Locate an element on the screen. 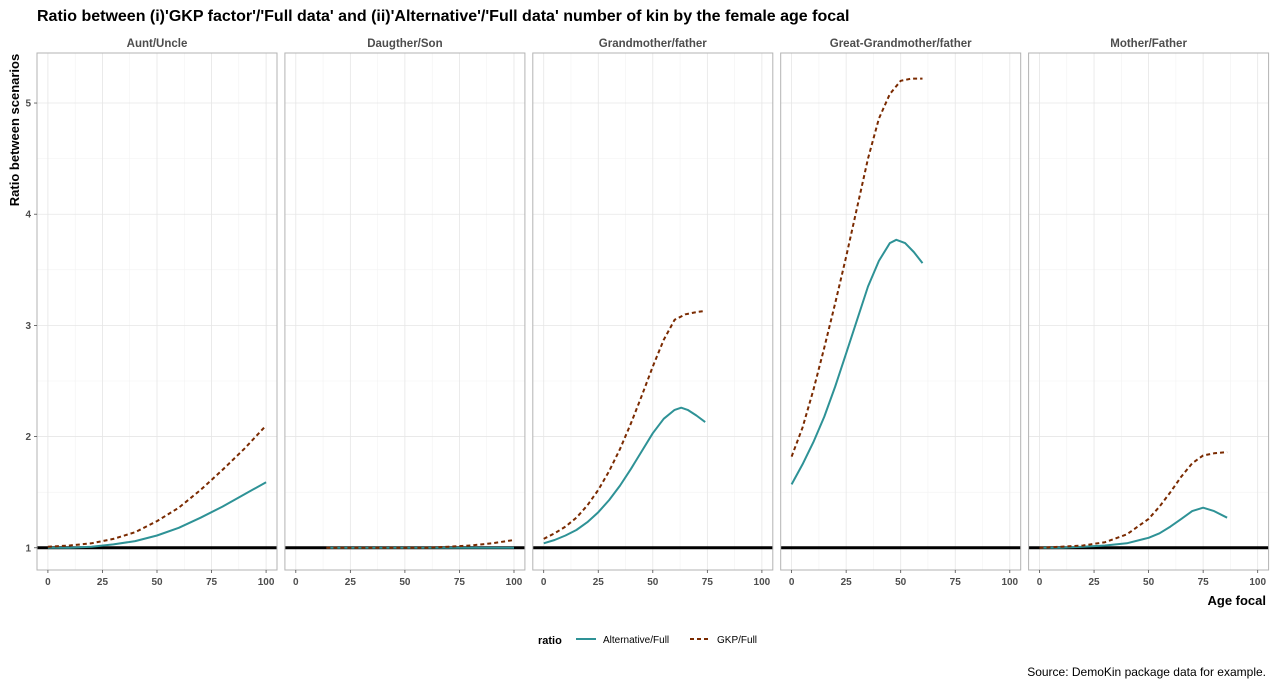 The image size is (1275, 685). panel-strip-label: Aunt/Uncle is located at coordinates (157, 44).